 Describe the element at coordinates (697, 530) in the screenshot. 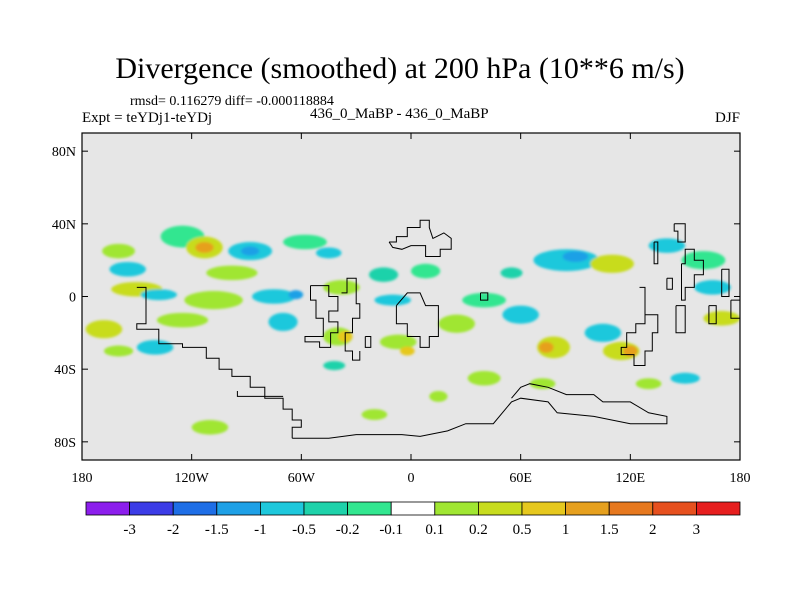

I see `colorbar-label: 3` at that location.